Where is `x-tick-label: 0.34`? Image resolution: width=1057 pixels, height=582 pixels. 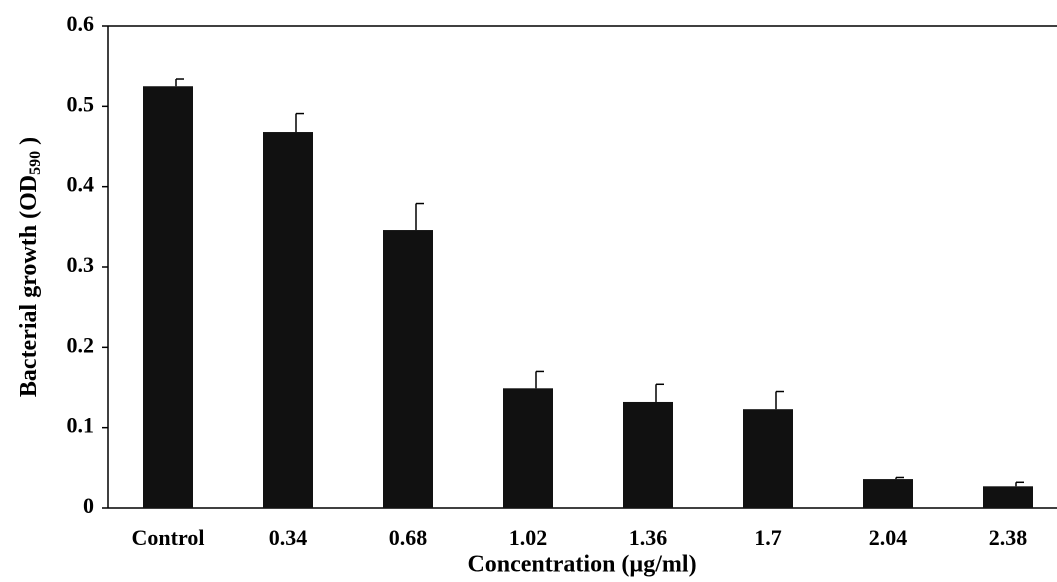 x-tick-label: 0.34 is located at coordinates (288, 537).